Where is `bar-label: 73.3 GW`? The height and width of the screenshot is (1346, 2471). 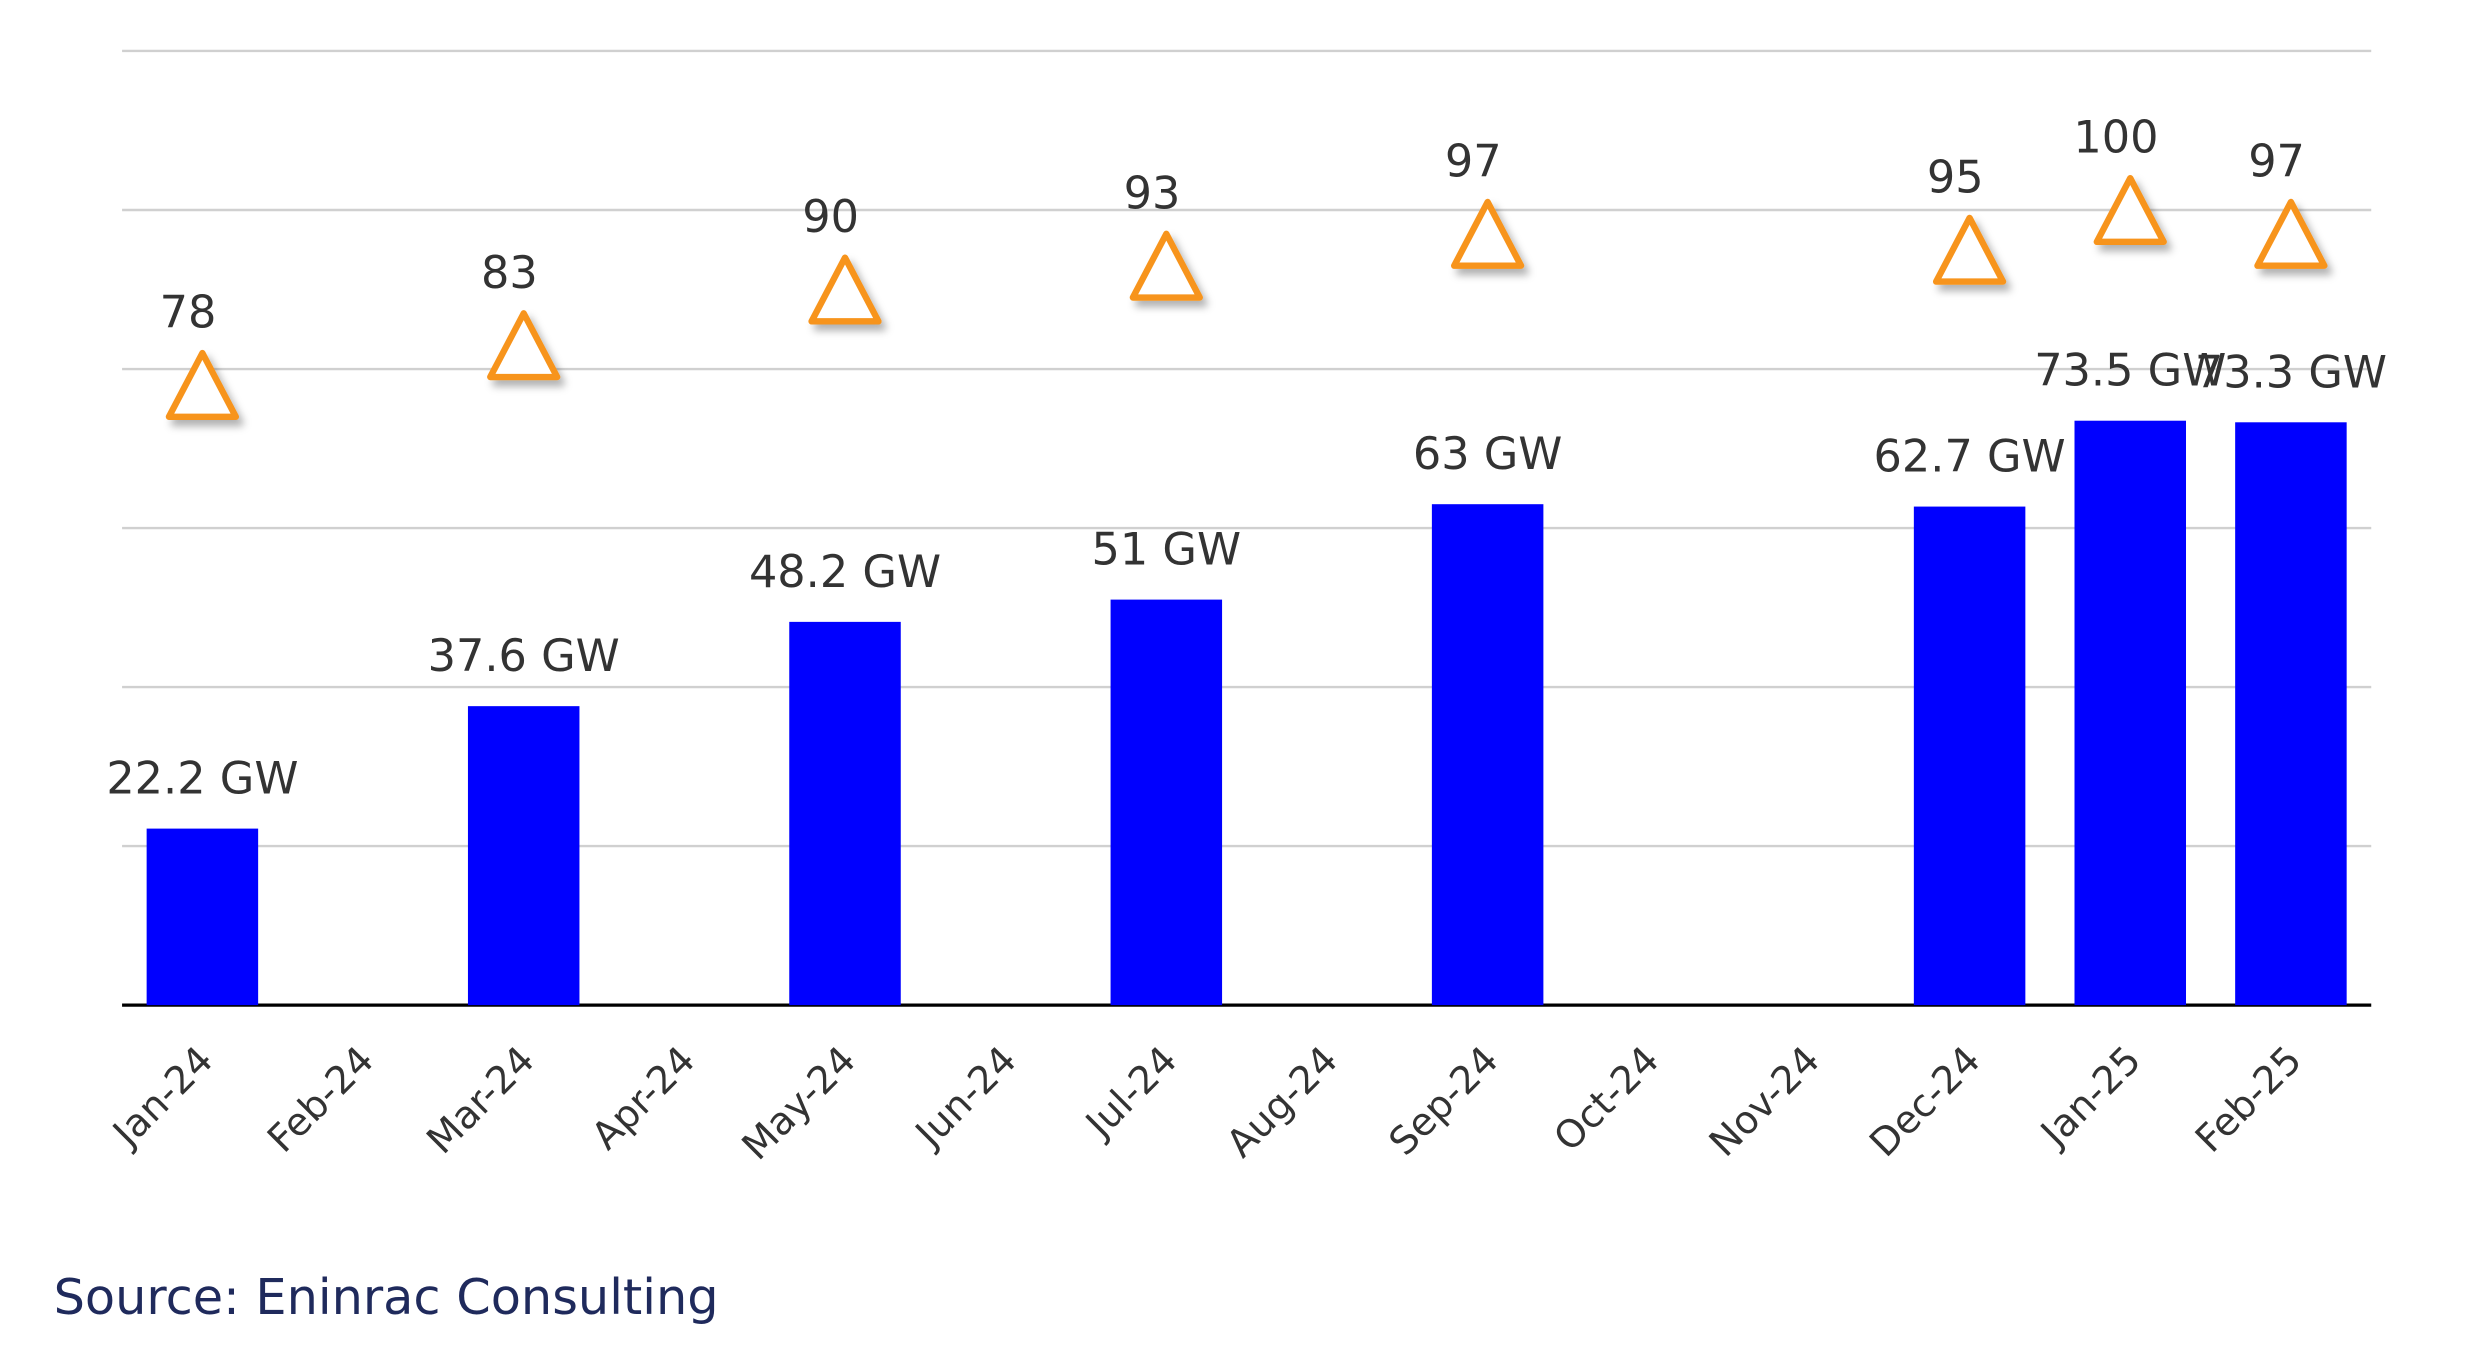
bar-label: 73.3 GW is located at coordinates (2291, 372).